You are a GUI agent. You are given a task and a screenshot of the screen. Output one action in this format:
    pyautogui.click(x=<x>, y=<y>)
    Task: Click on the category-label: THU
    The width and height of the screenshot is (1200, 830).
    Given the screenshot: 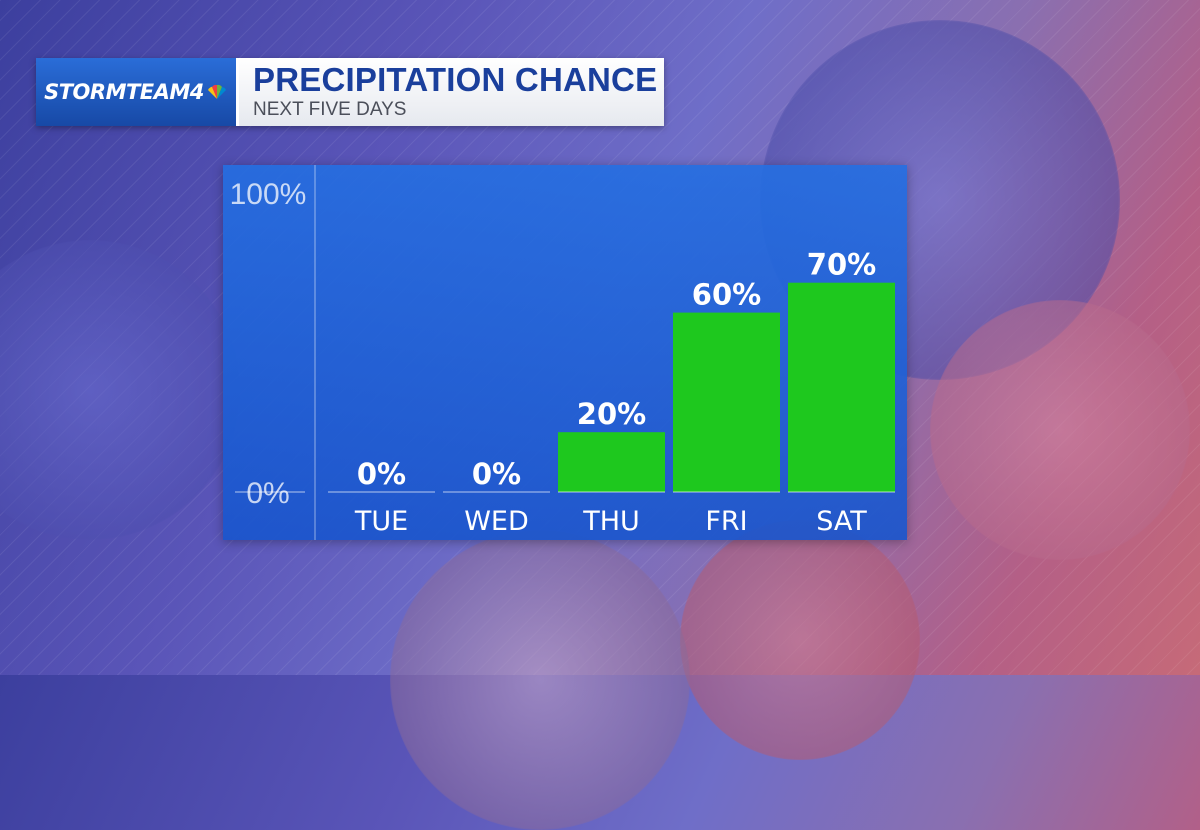 What is the action you would take?
    pyautogui.click(x=611, y=521)
    